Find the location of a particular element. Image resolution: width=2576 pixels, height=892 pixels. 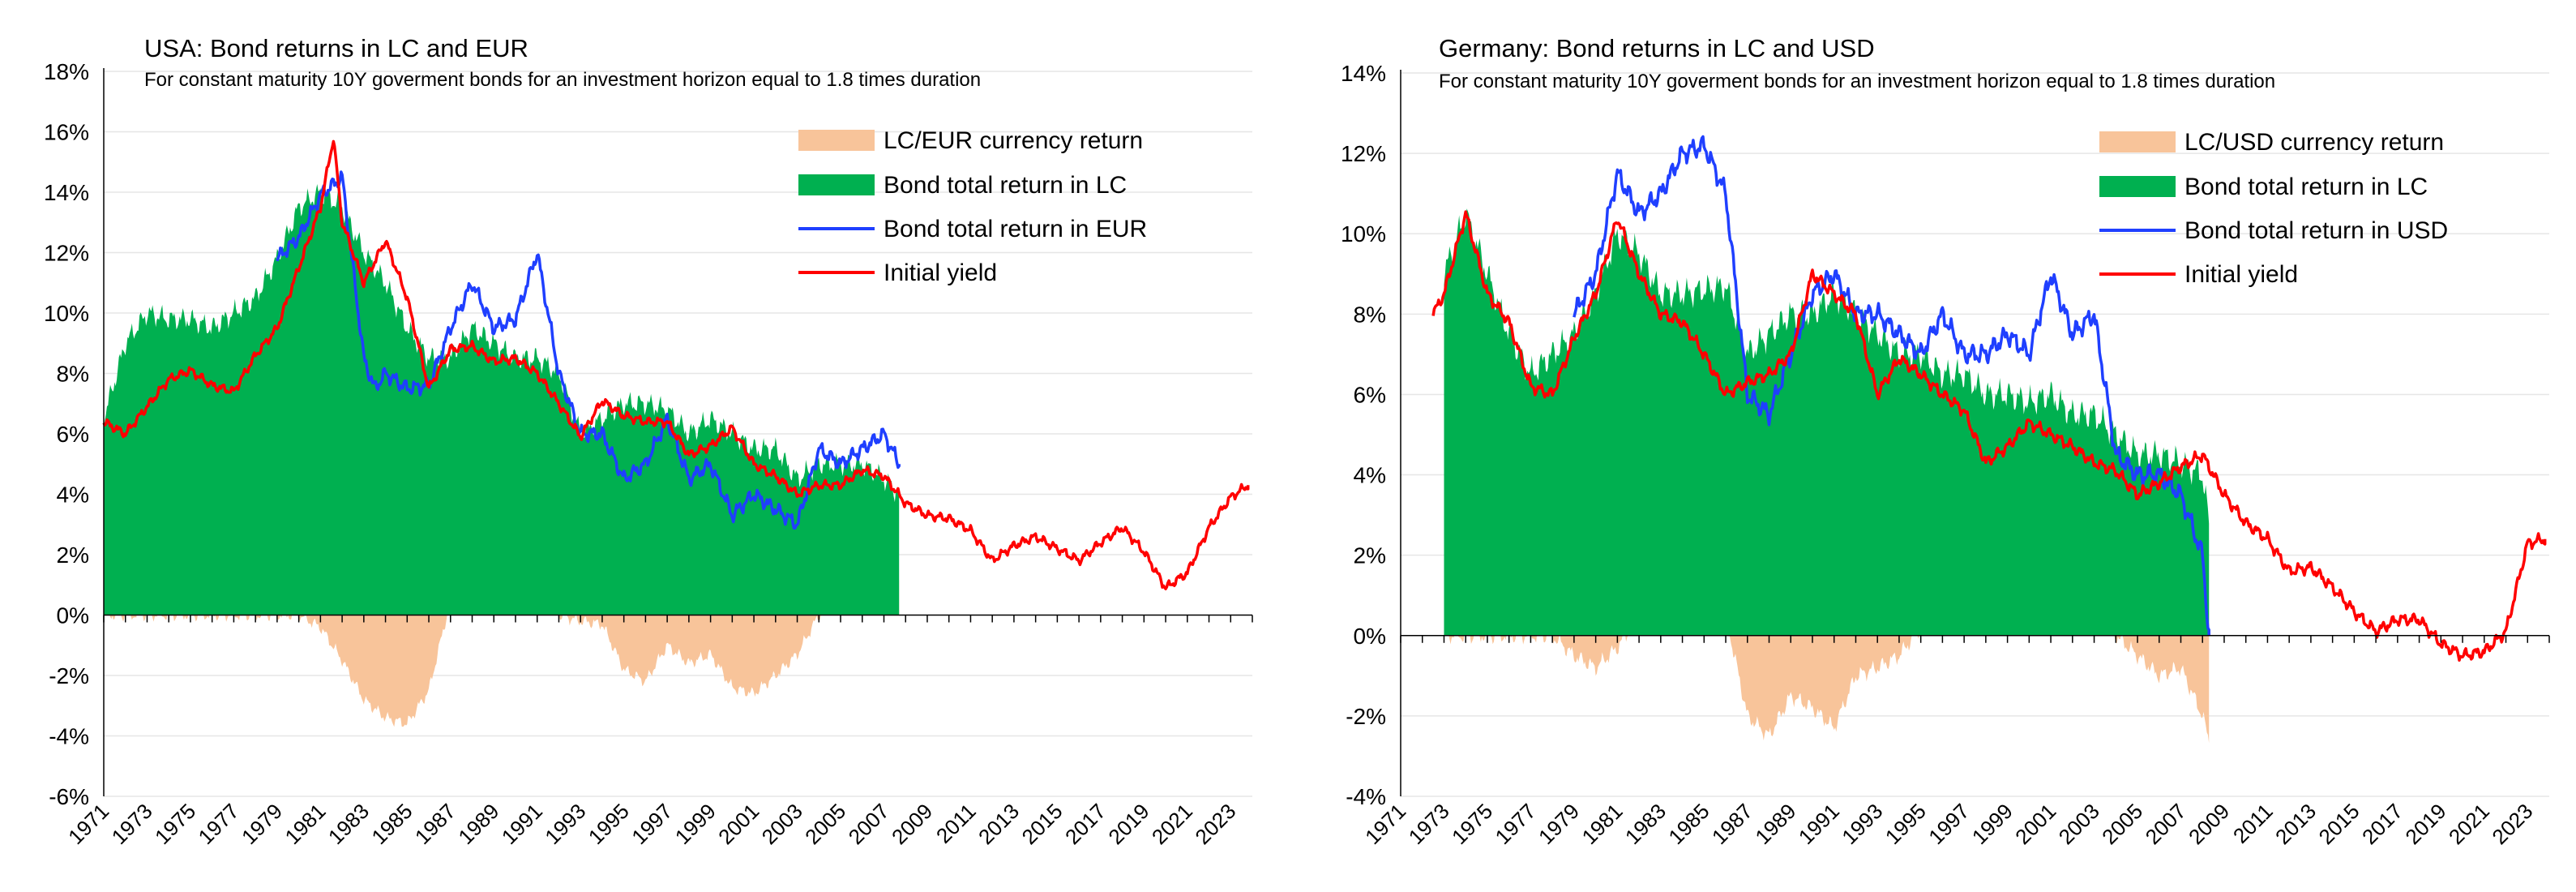

usa-legend-lc: Bond total return in LC is located at coordinates (1005, 185).